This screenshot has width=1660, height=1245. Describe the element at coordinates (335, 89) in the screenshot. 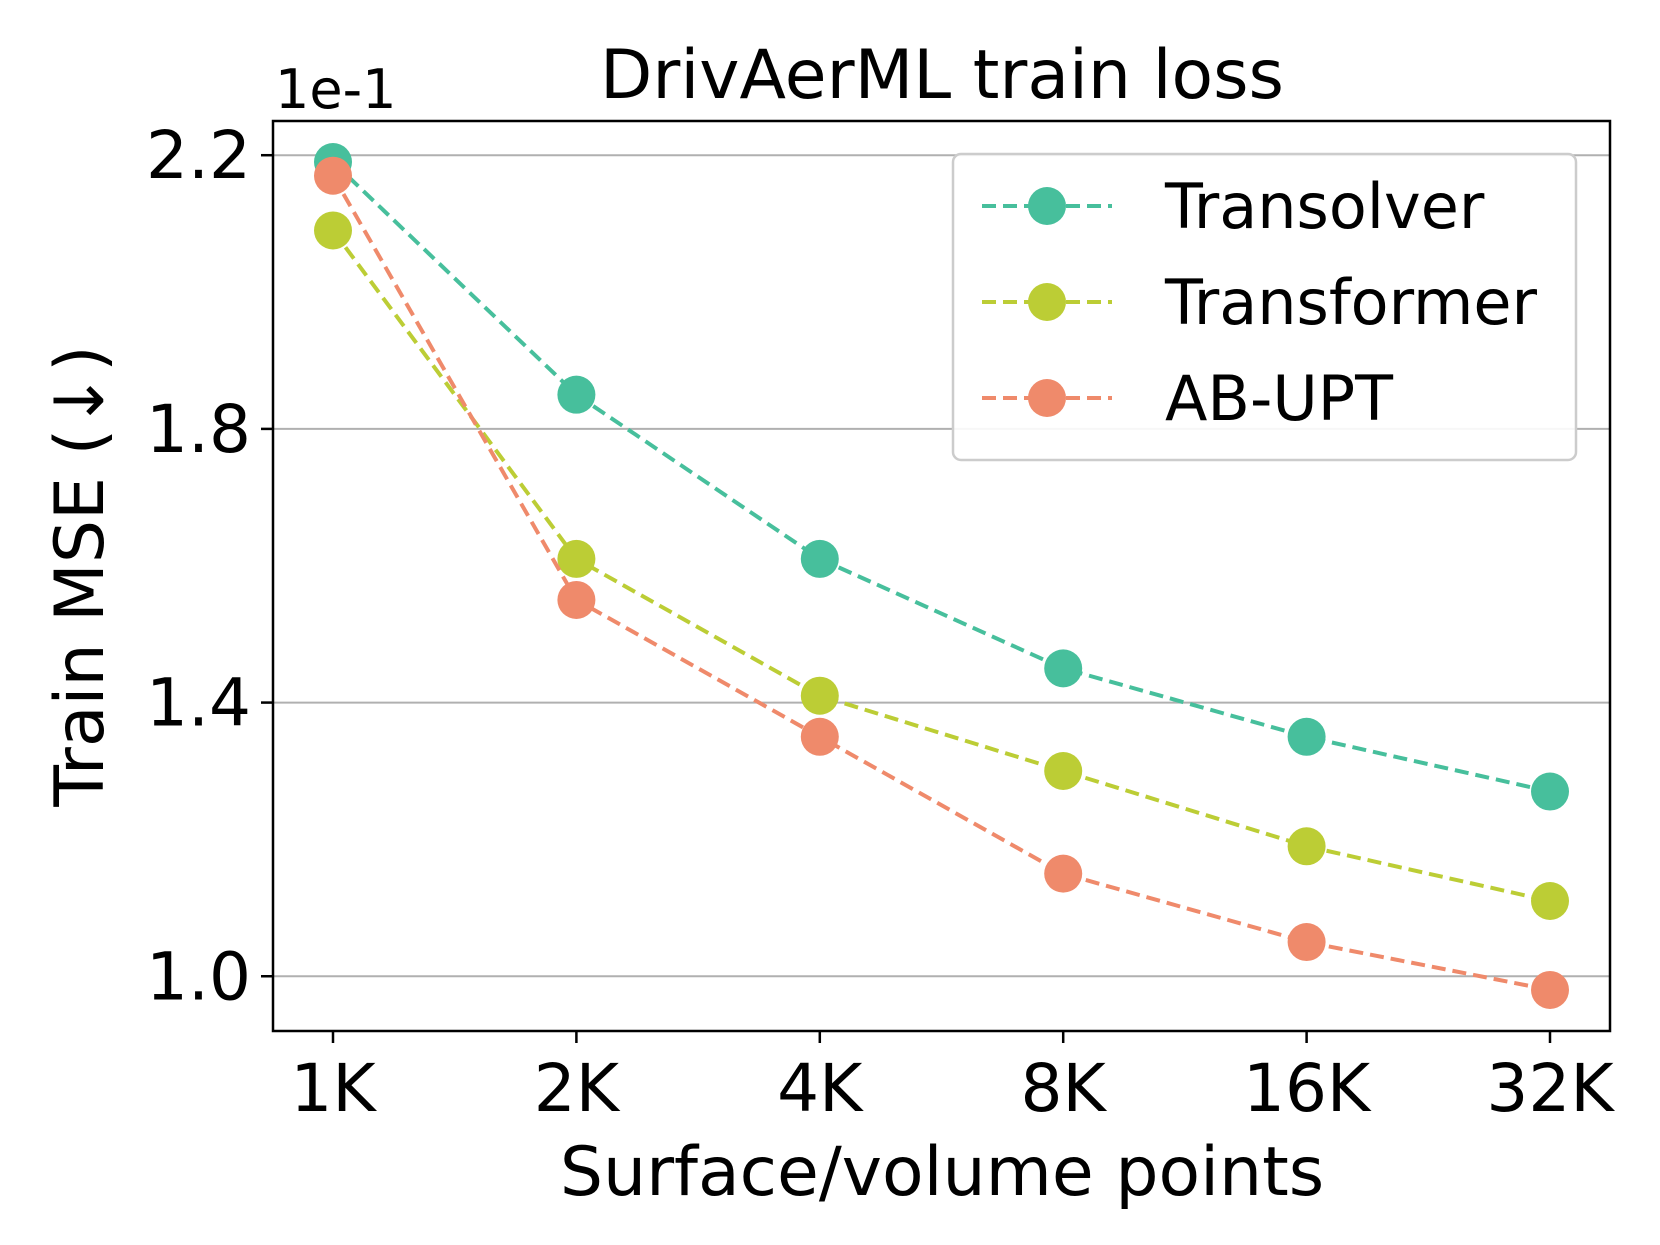

I see `y-scale-label: 1e-1` at that location.